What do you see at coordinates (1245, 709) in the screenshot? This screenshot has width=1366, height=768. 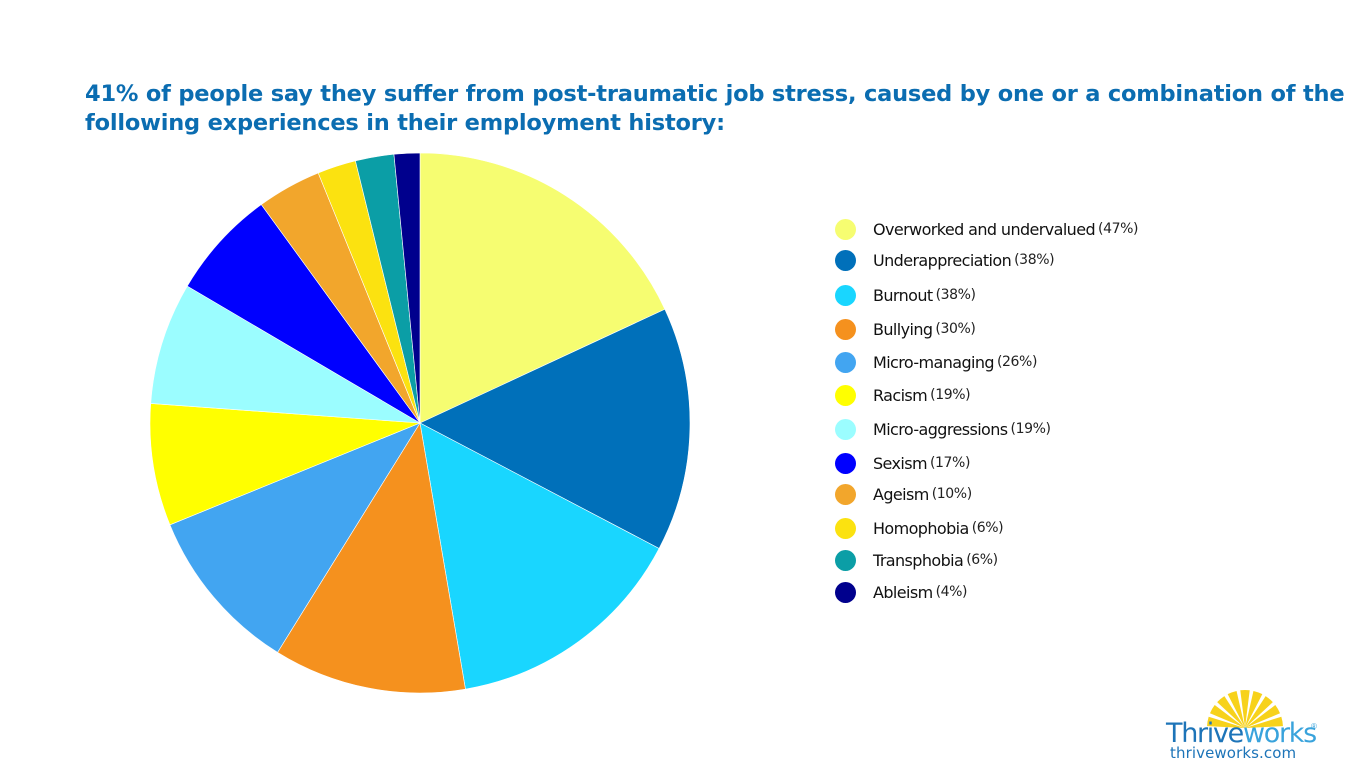 I see `sunburst-icon` at bounding box center [1245, 709].